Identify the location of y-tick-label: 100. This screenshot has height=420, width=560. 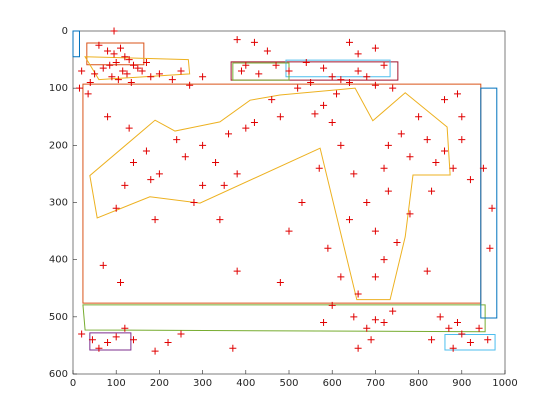
(58, 88).